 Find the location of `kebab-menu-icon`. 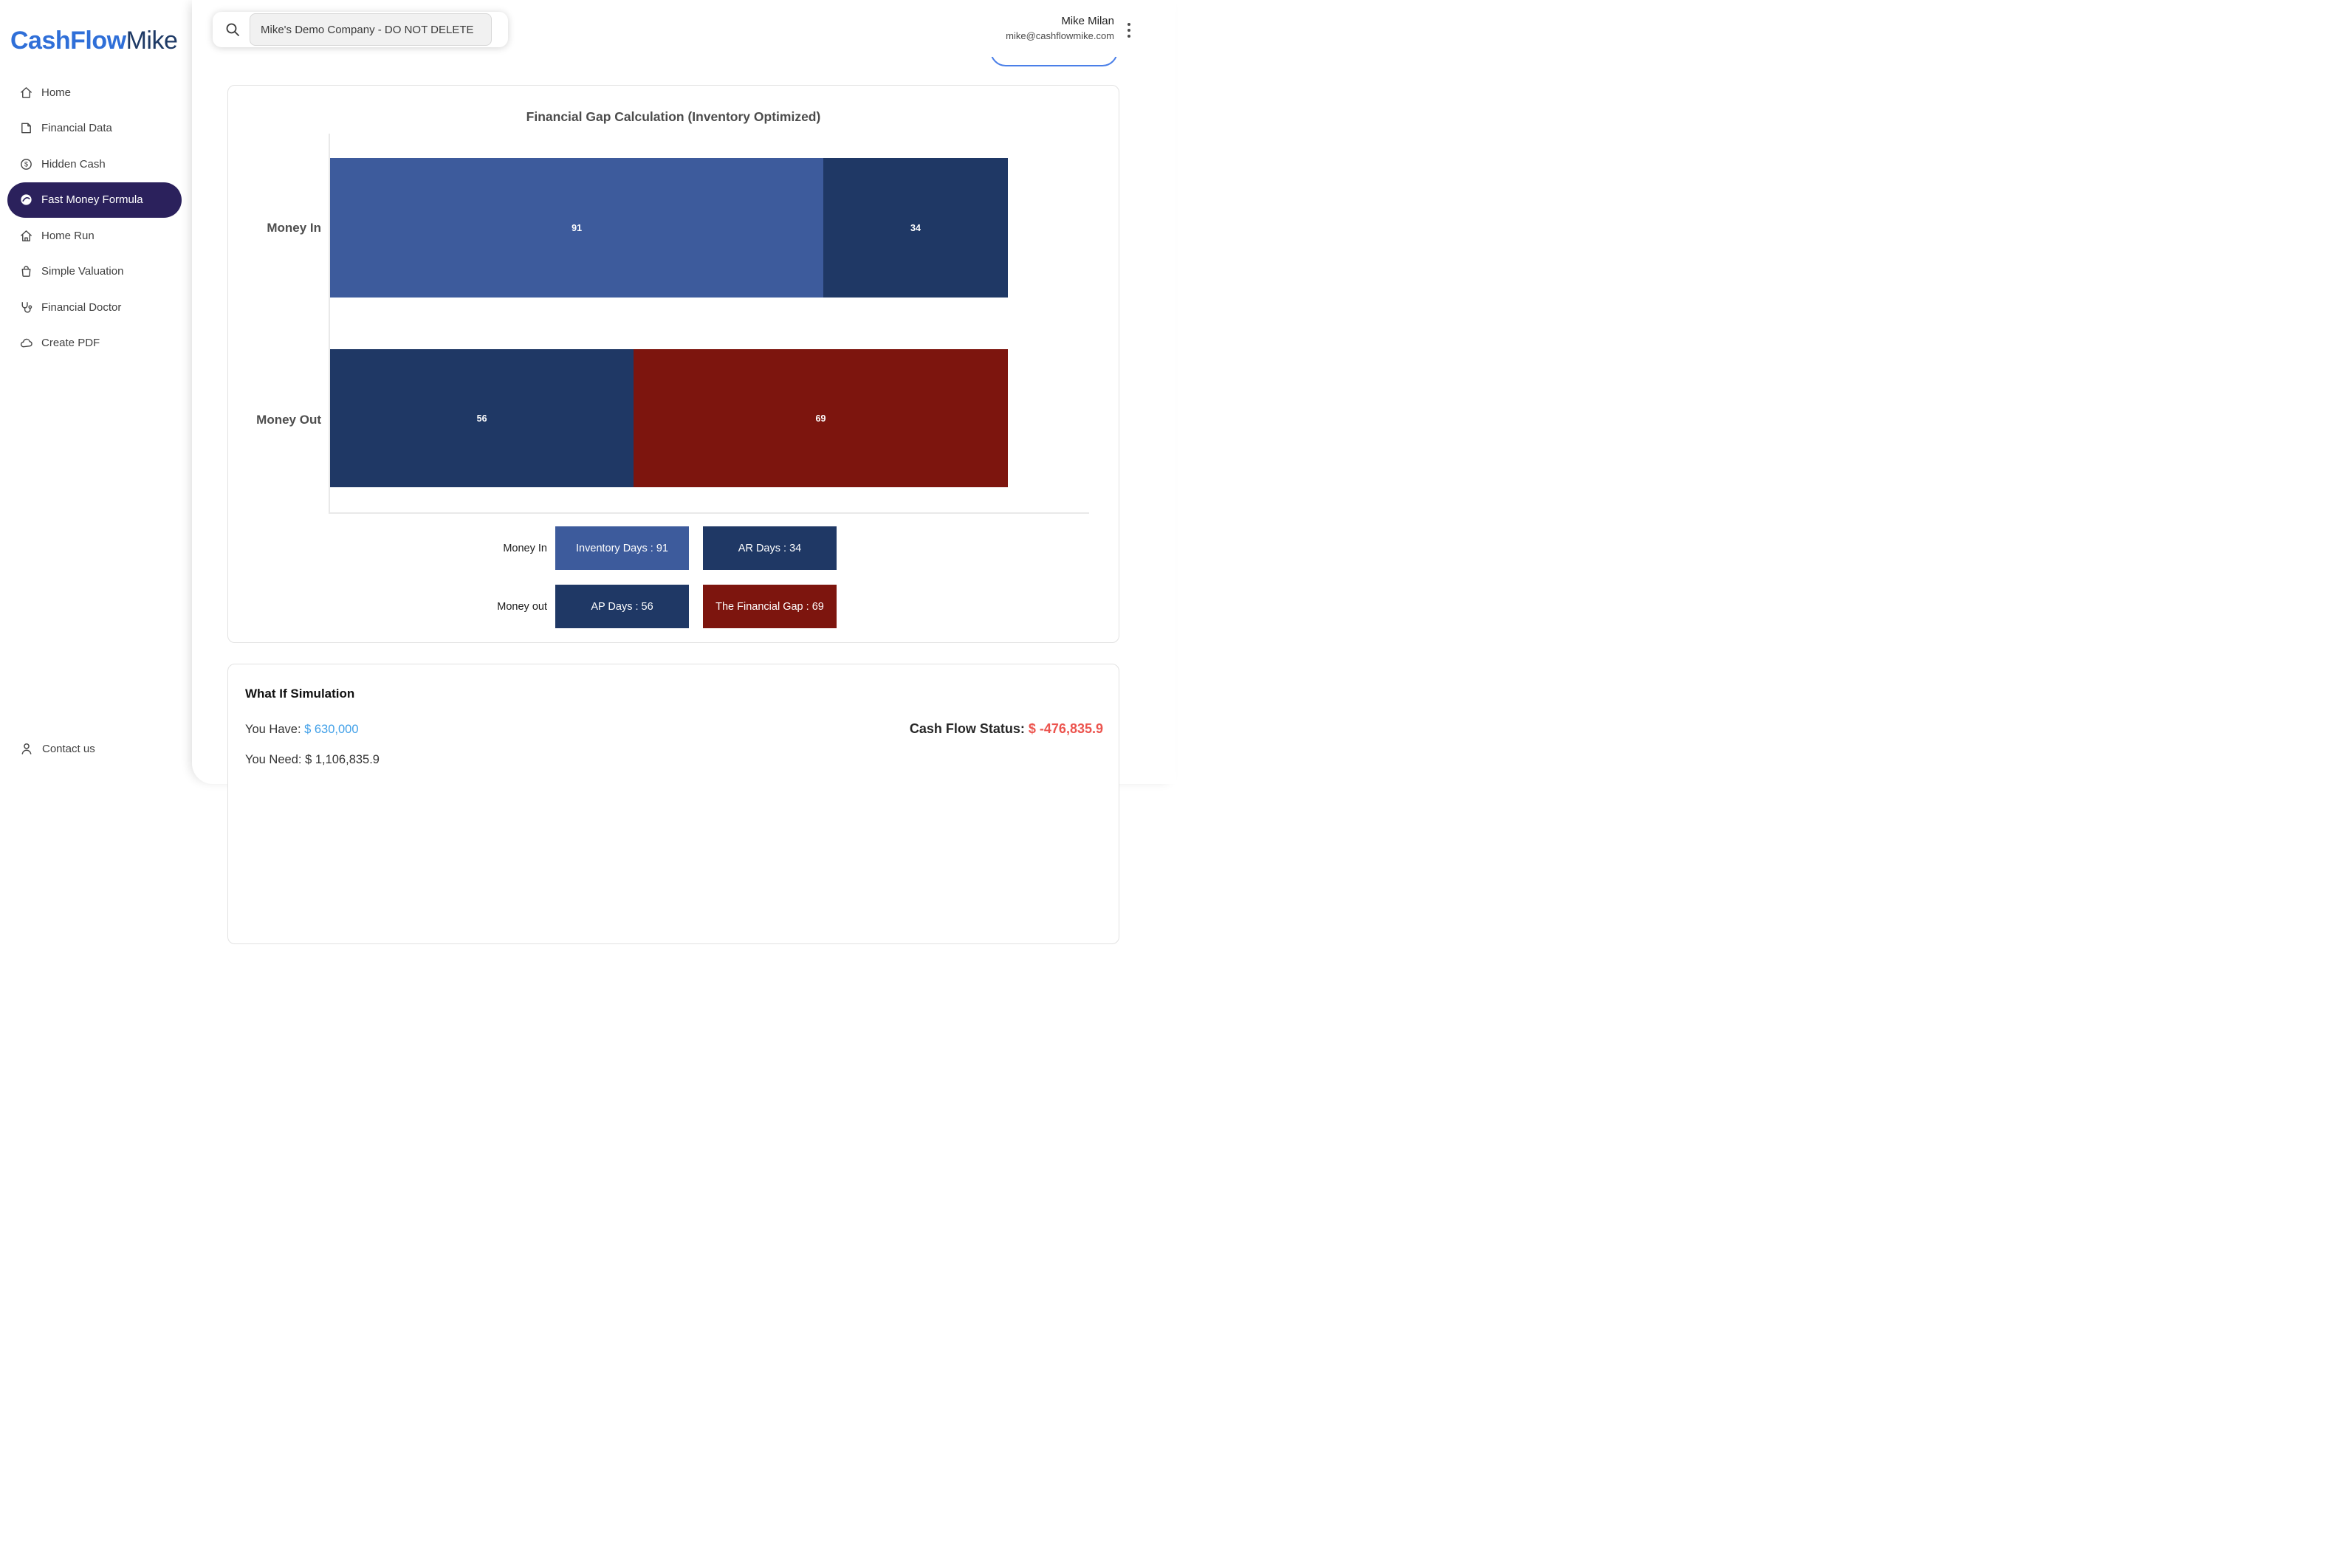

kebab-menu-icon is located at coordinates (1129, 30).